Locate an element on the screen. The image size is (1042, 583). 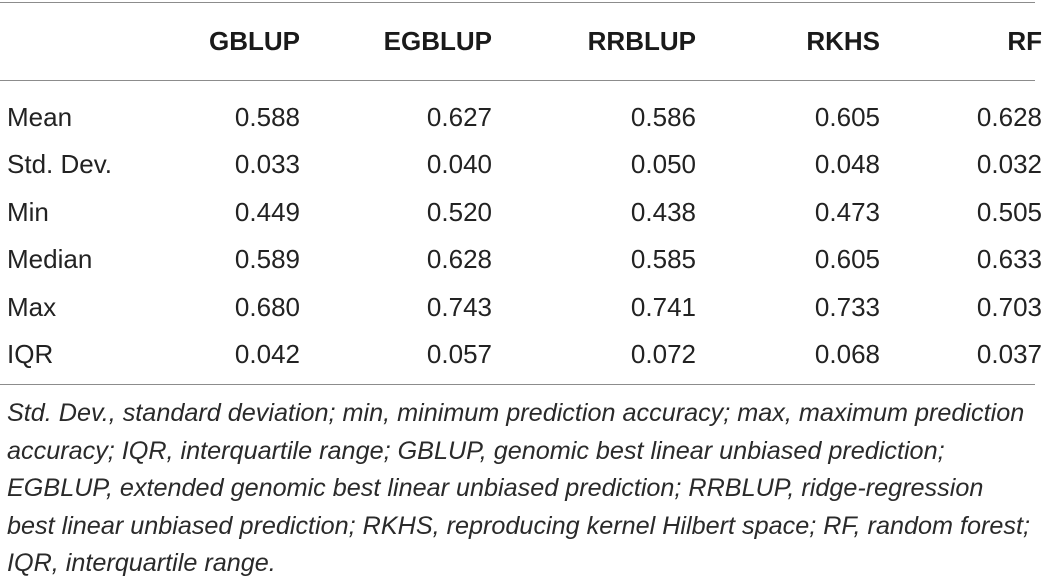
table-cell: 0.589 is located at coordinates (267, 259).